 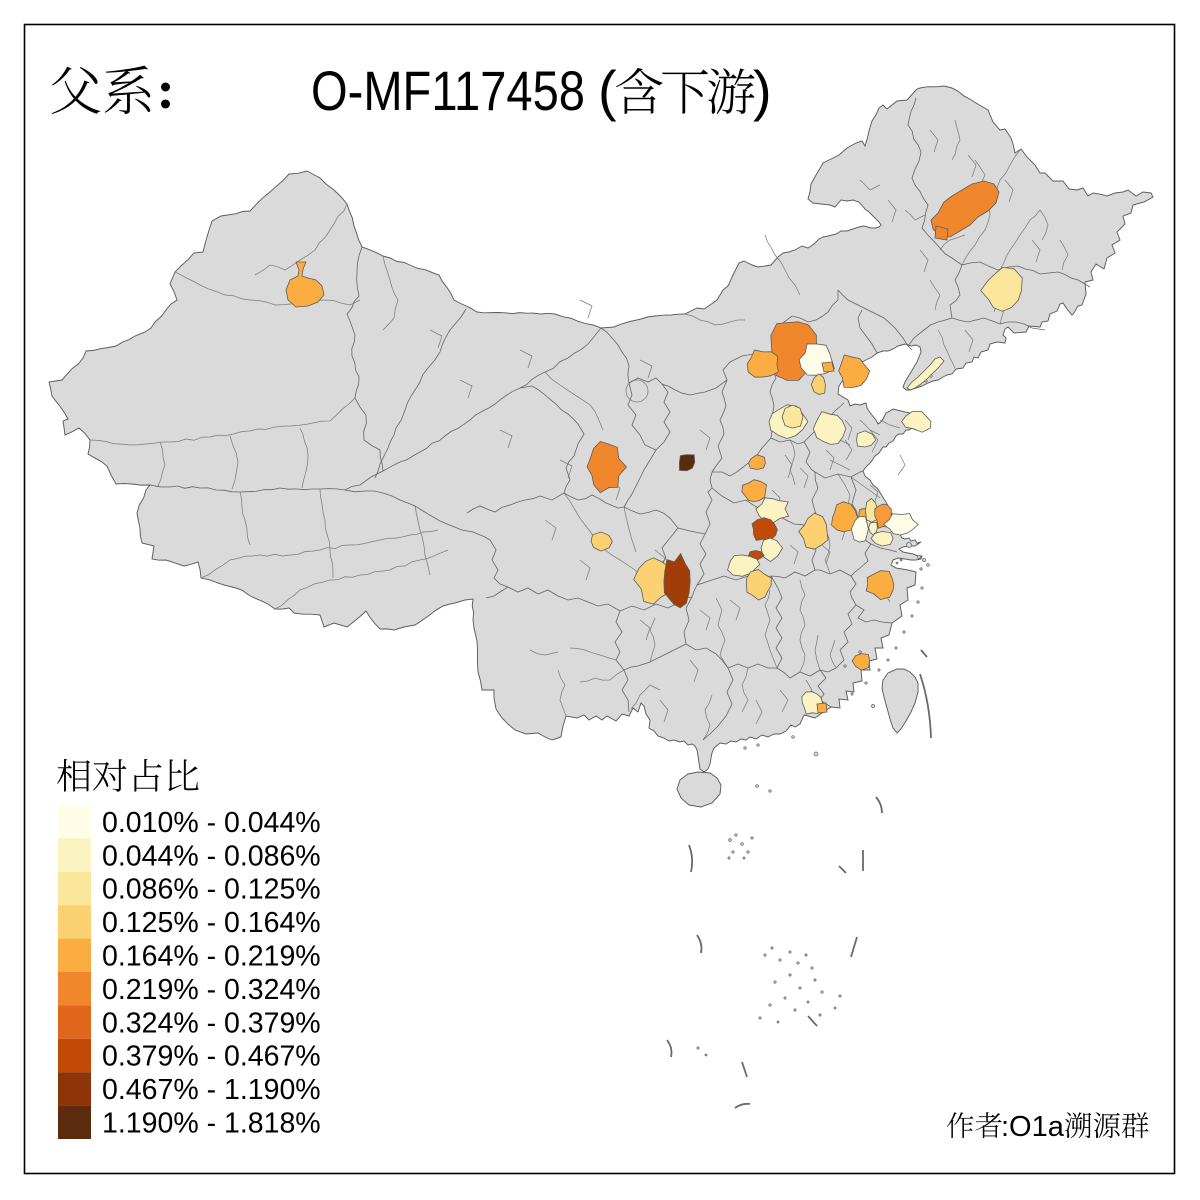 I want to click on svg-text: 0.010% - 0.044%, so click(x=211, y=823).